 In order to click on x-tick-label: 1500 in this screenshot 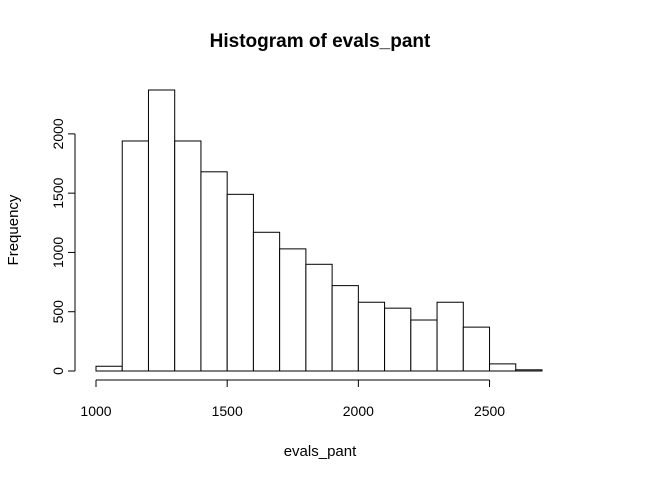, I will do `click(227, 411)`.